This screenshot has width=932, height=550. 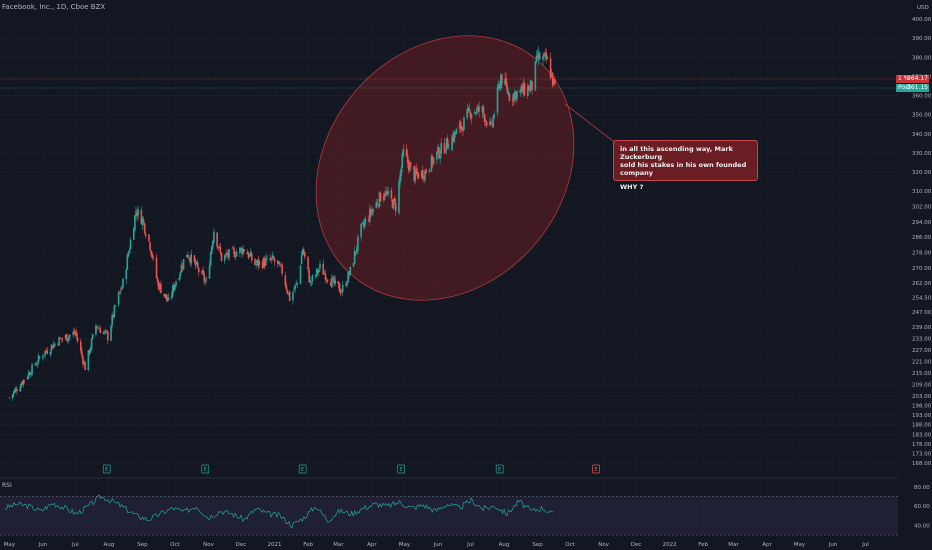 What do you see at coordinates (593, 126) in the screenshot?
I see `callout-connector` at bounding box center [593, 126].